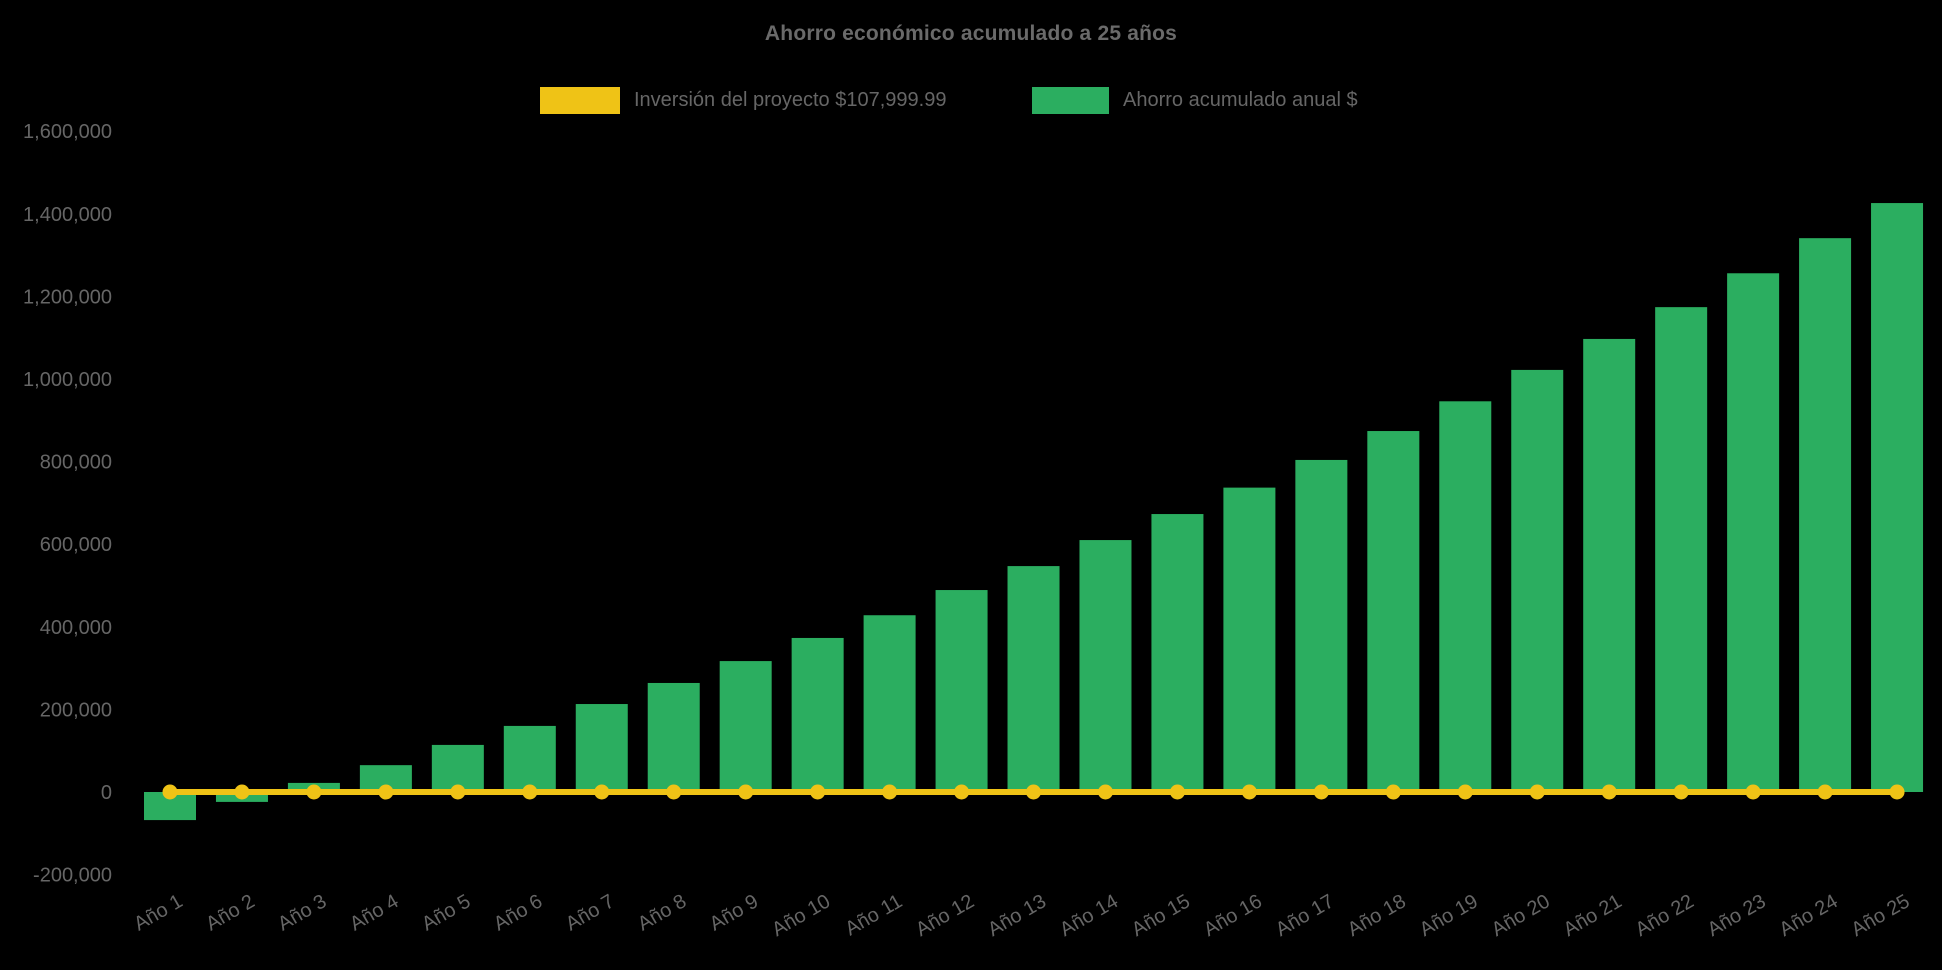 This screenshot has width=1942, height=970. I want to click on x-axis-tick-label: Año 3, so click(302, 912).